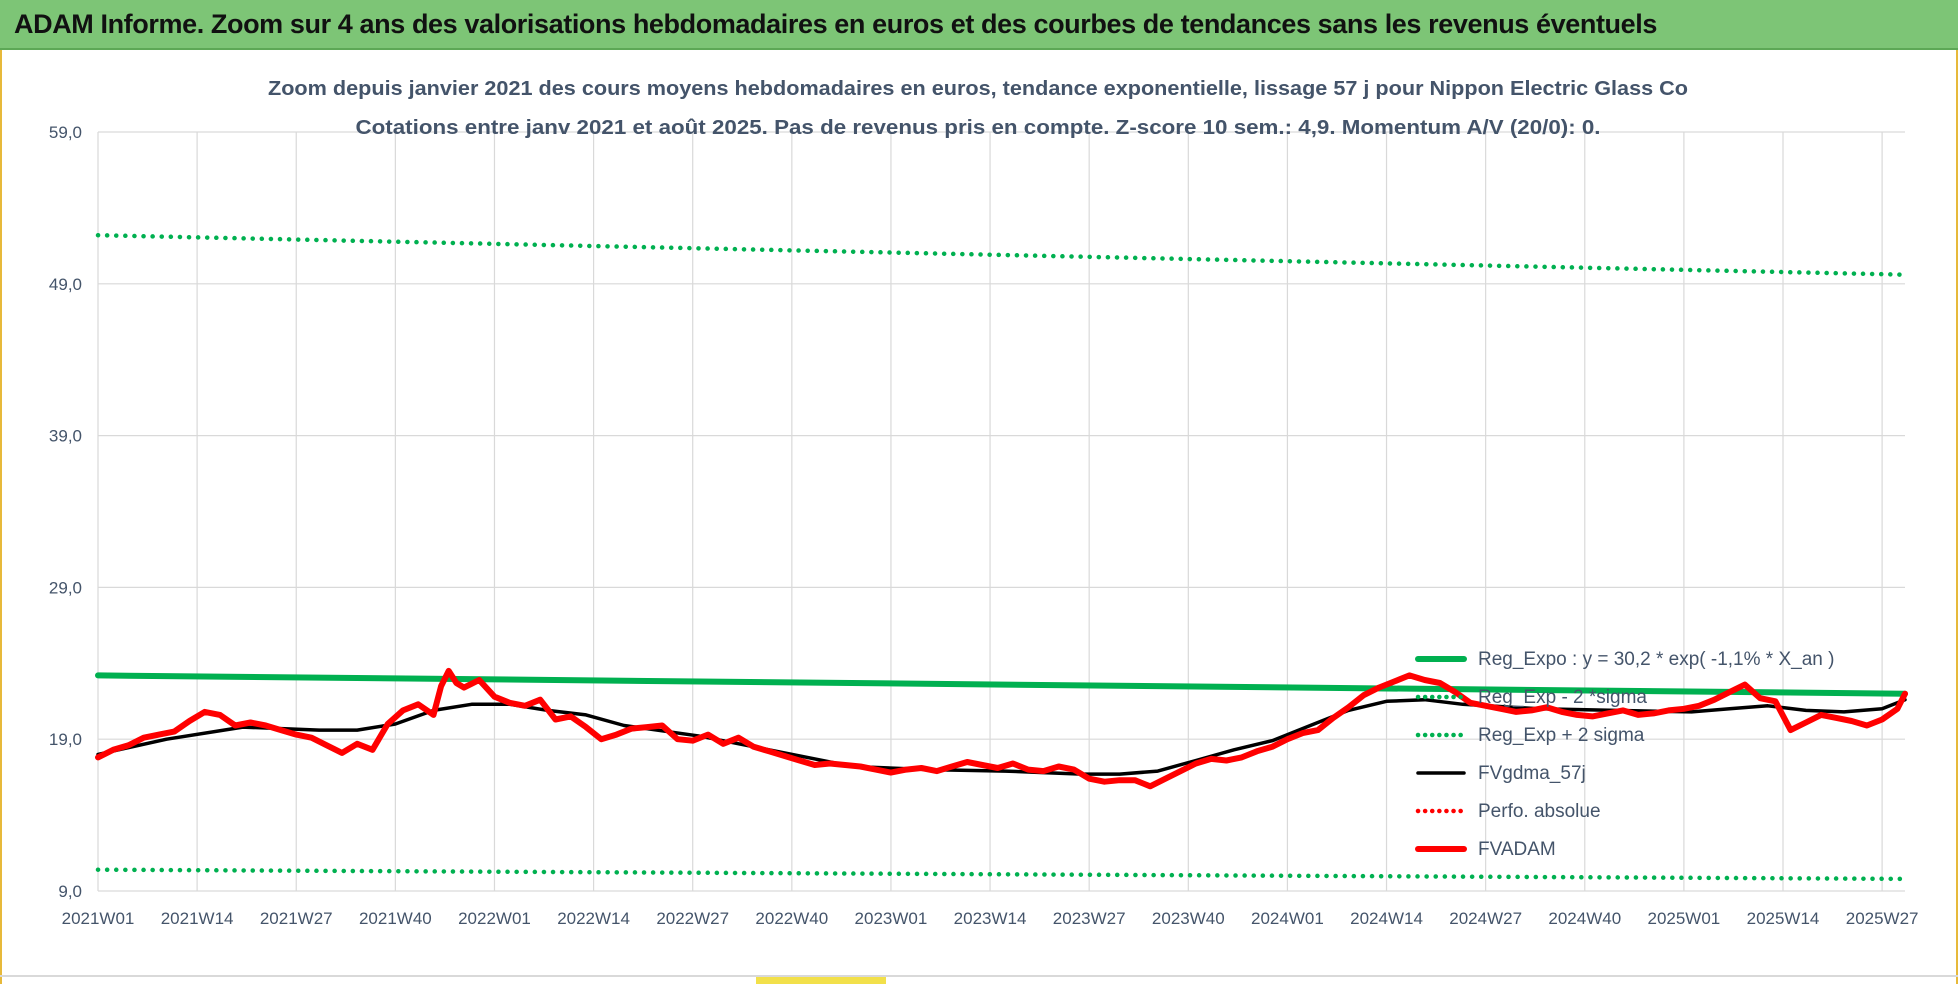 Image resolution: width=1958 pixels, height=984 pixels. What do you see at coordinates (65, 132) in the screenshot?
I see `y-tick-label: 59,0` at bounding box center [65, 132].